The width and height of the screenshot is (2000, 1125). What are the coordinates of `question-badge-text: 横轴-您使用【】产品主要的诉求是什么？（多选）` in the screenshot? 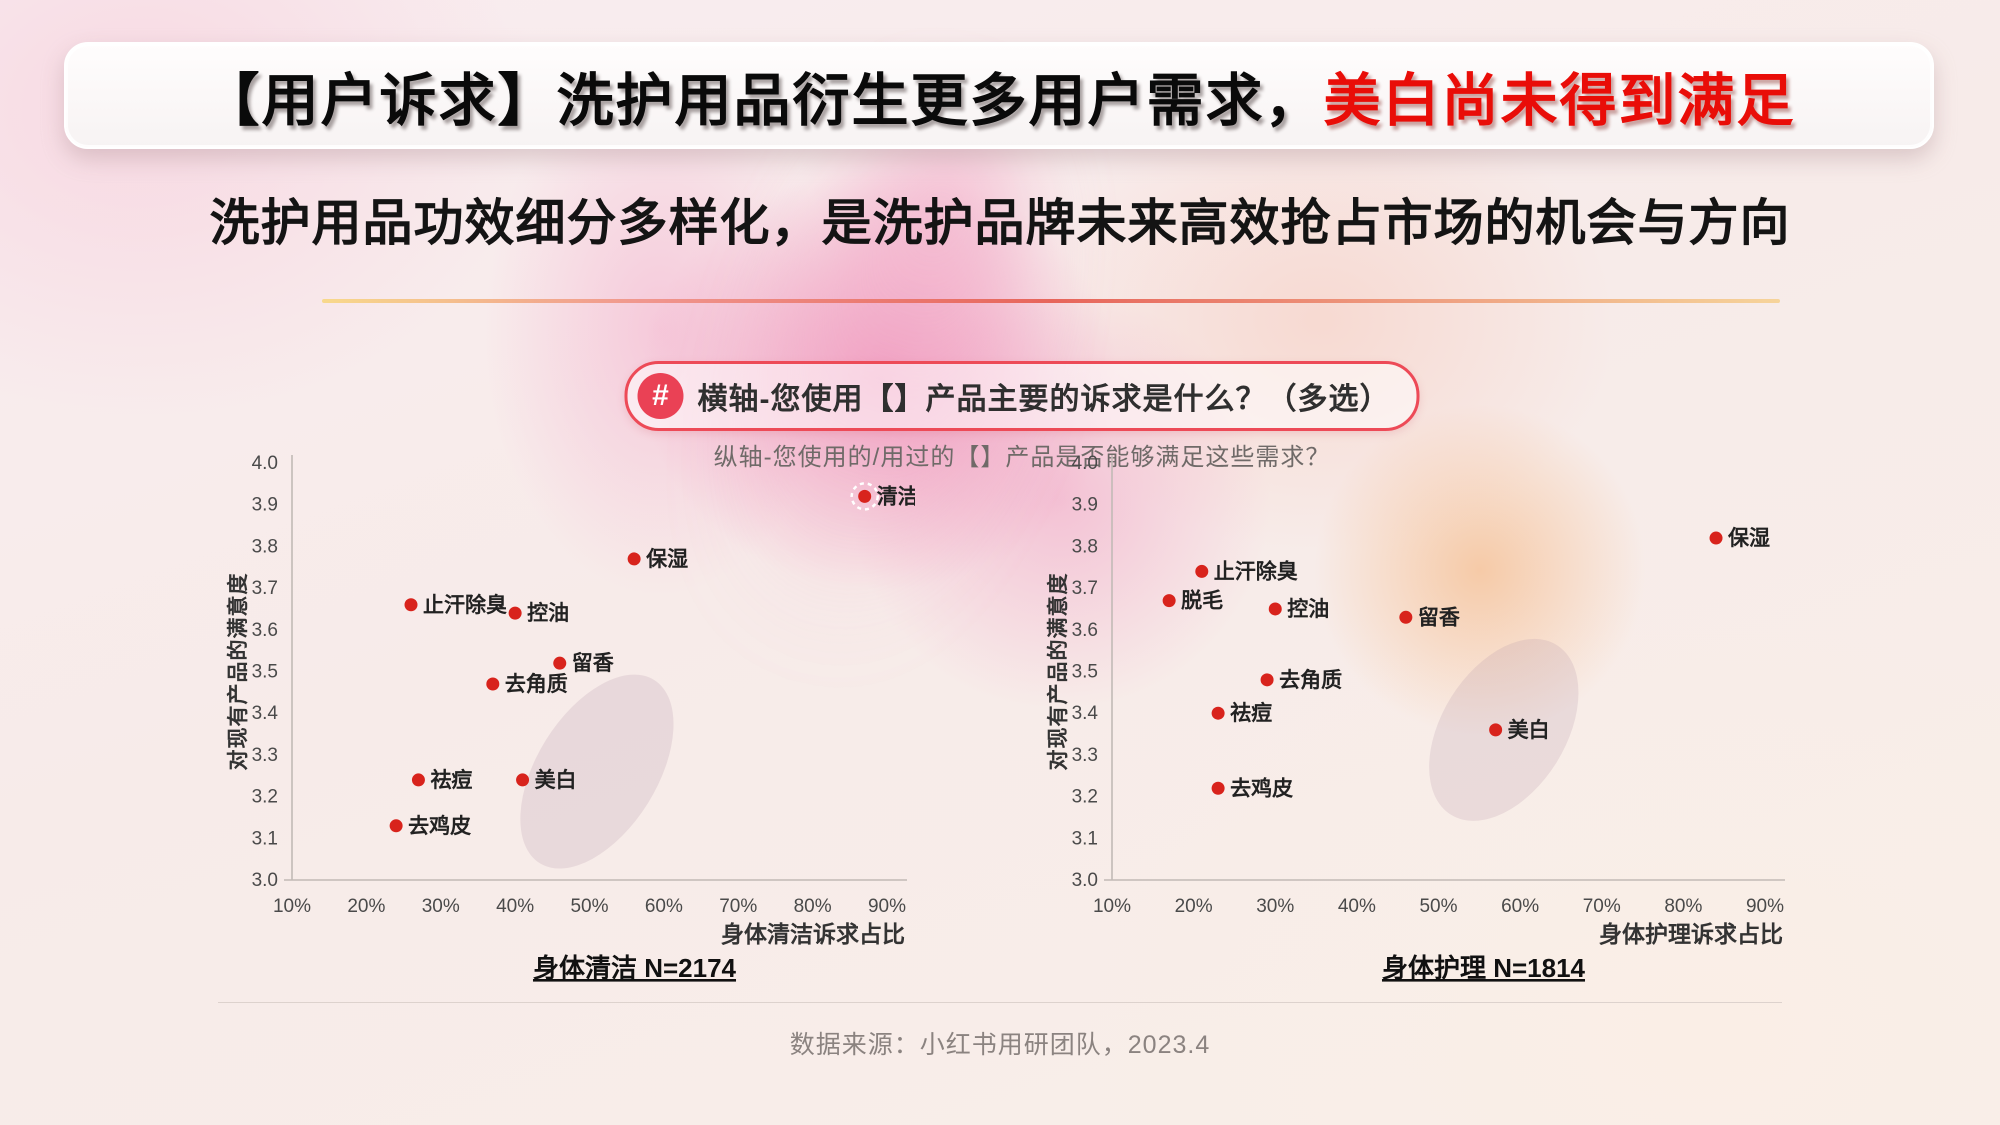 It's located at (1044, 399).